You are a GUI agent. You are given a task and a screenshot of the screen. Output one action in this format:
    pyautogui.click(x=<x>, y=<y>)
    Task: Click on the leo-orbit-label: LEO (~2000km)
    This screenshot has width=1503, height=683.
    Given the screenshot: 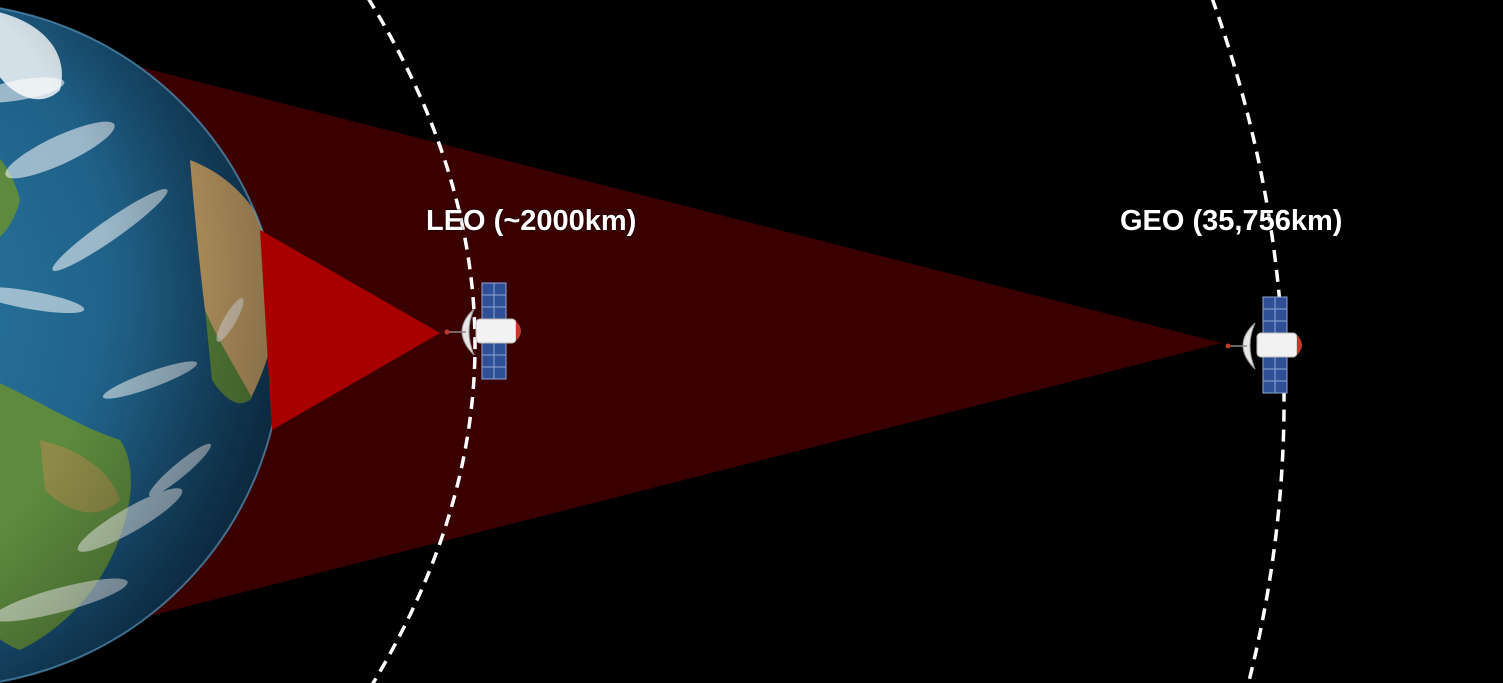 What is the action you would take?
    pyautogui.click(x=531, y=221)
    